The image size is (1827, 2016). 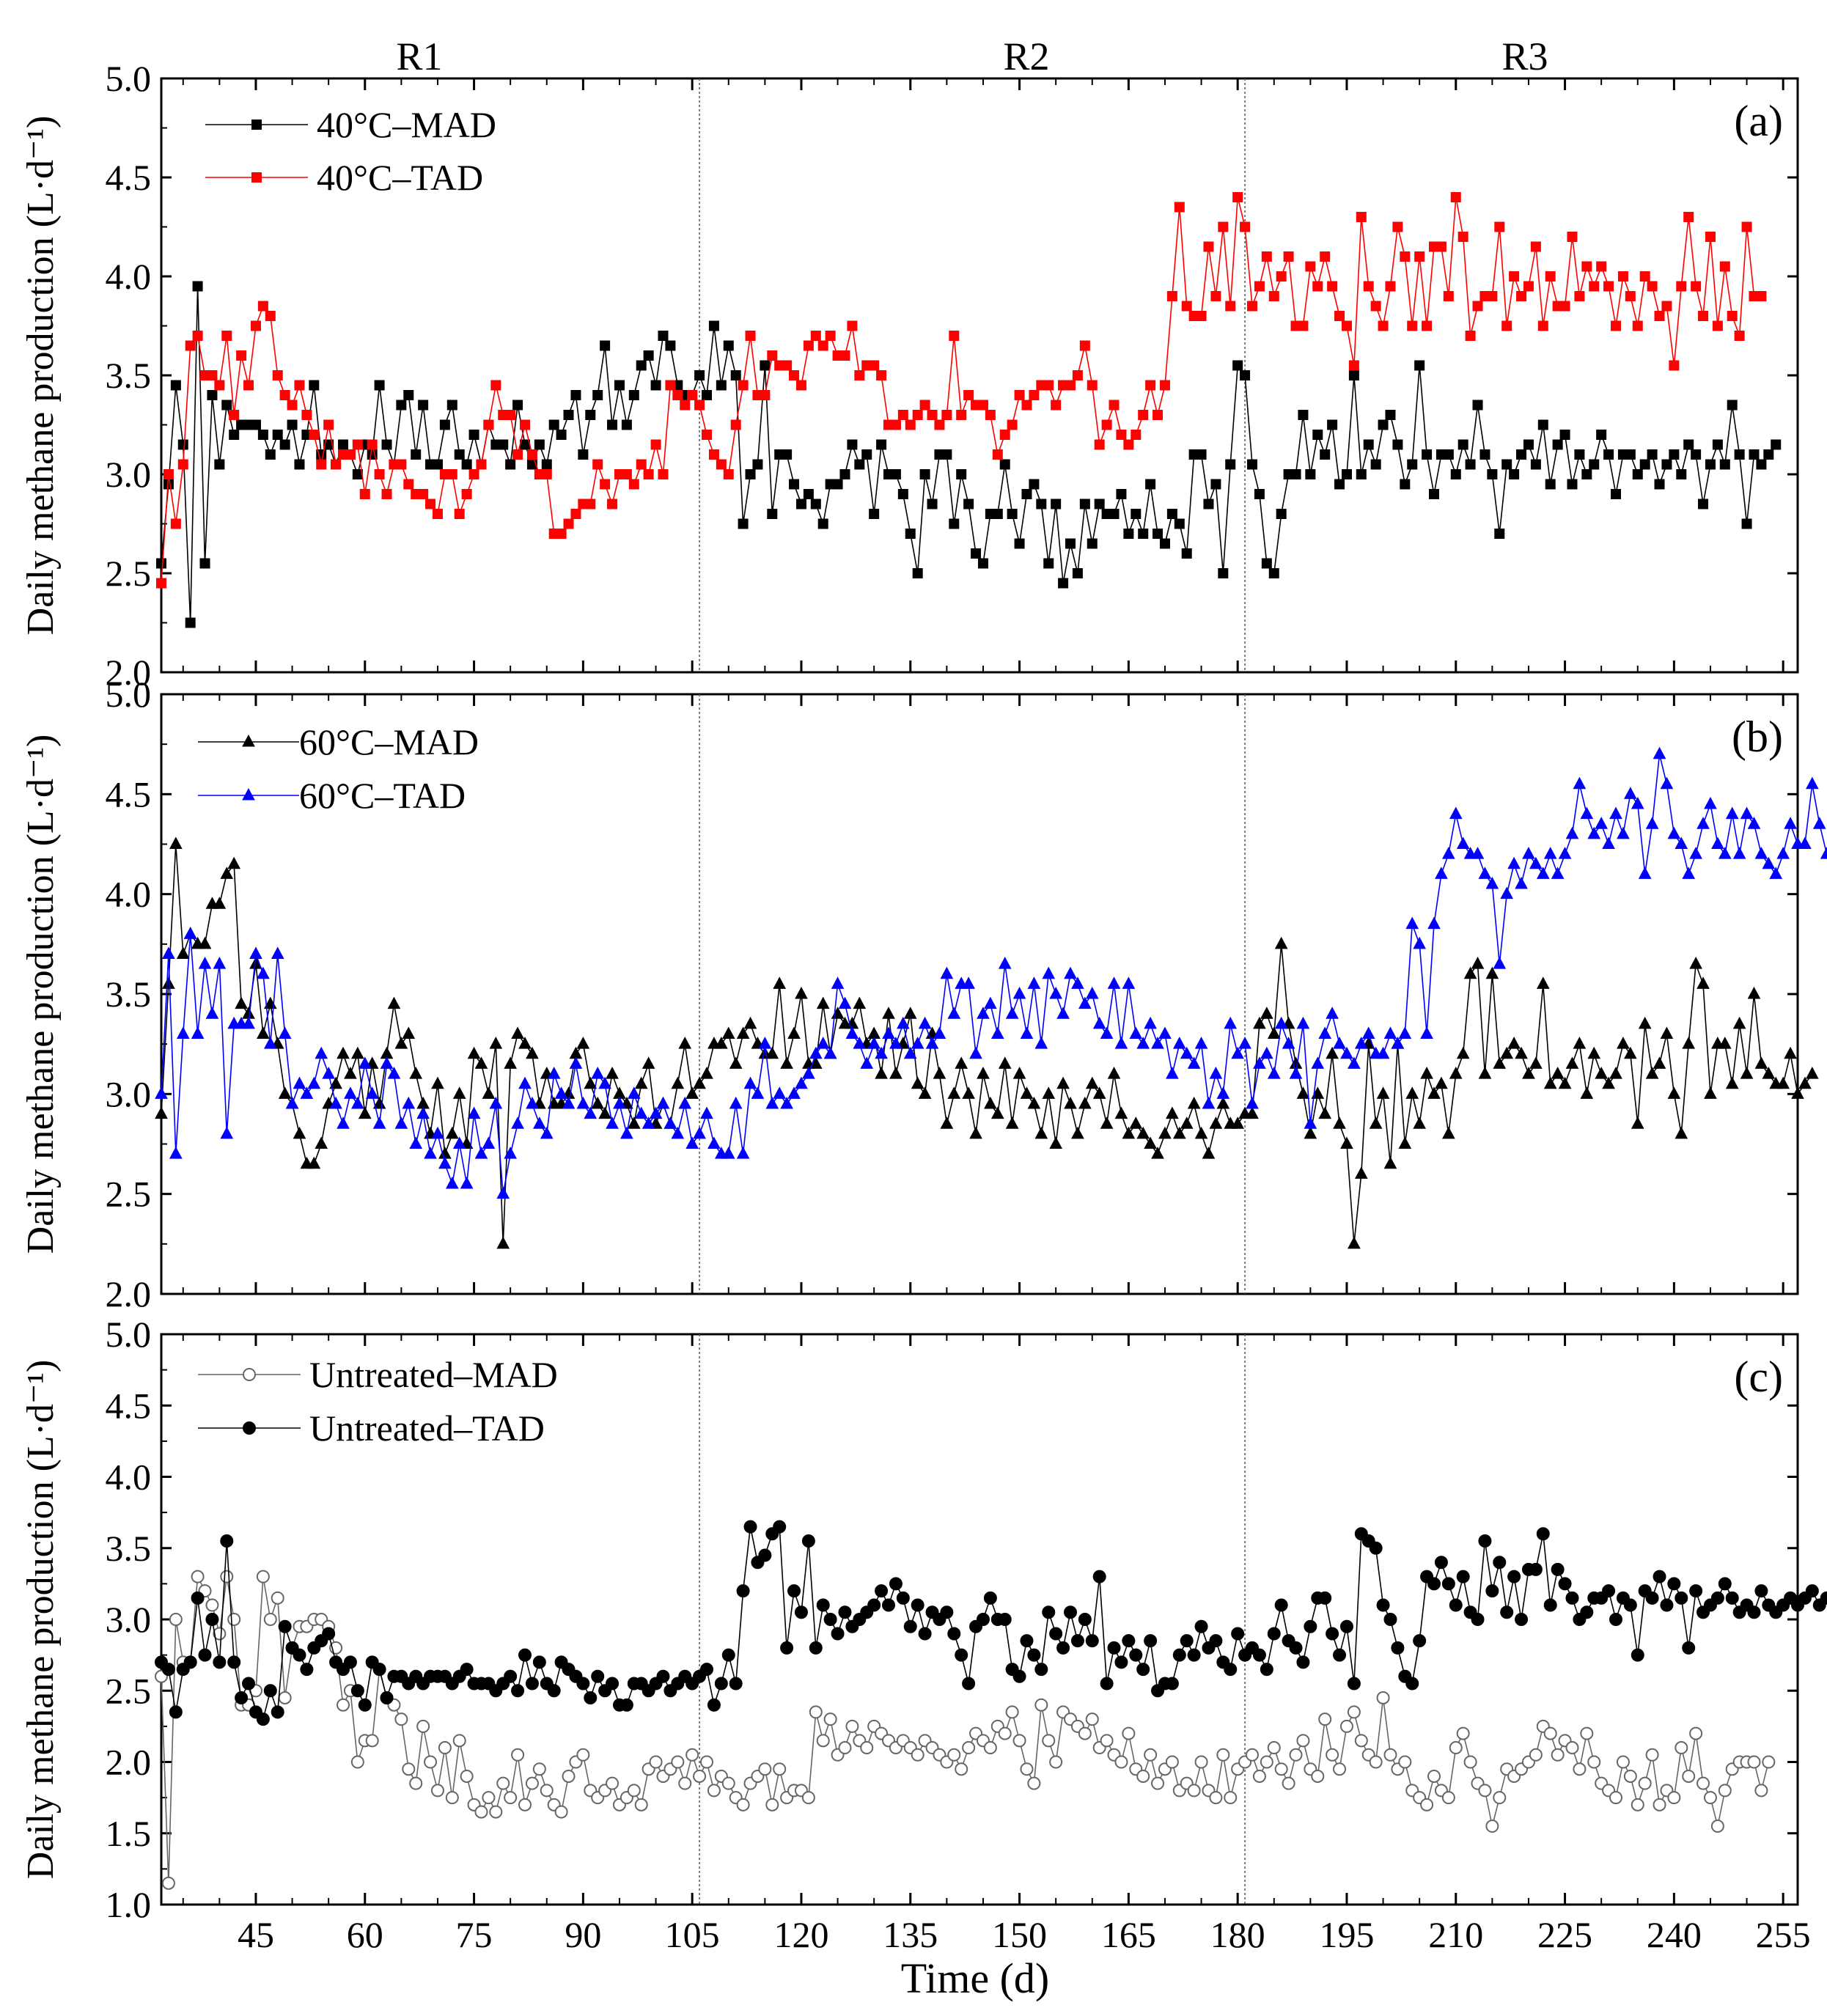 What do you see at coordinates (965, 1730) in the screenshot?
I see `series-Untreated–MAD` at bounding box center [965, 1730].